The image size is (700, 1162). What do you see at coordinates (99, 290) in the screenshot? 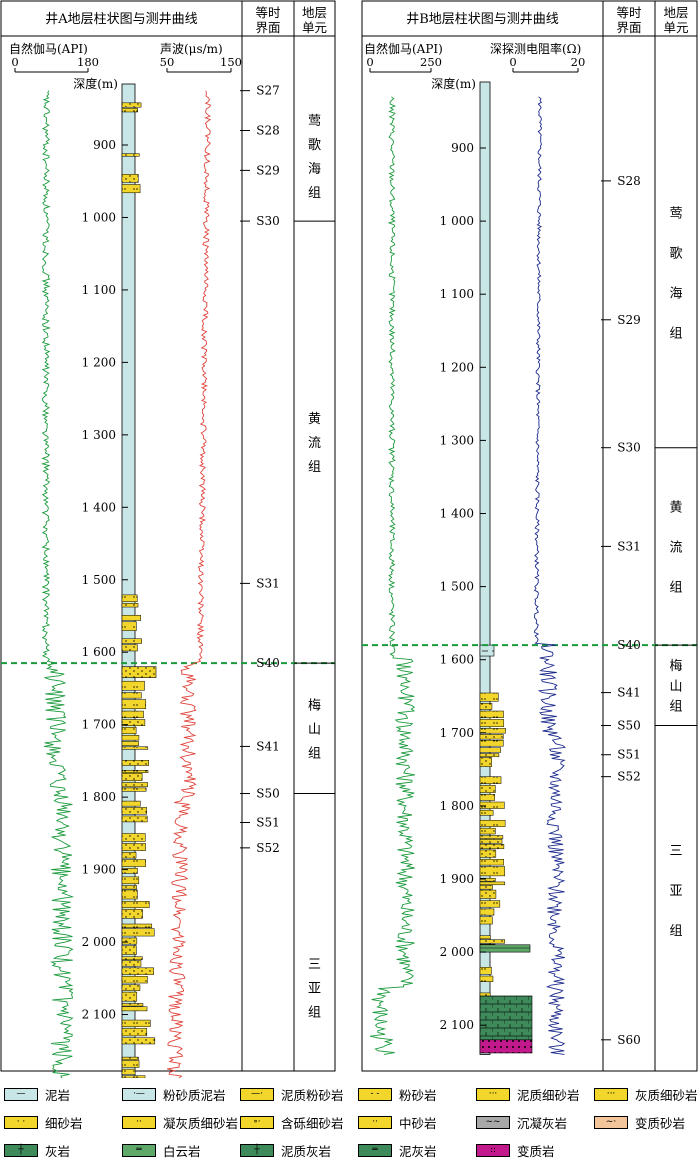
I see `depth-tick-label: 1 100` at bounding box center [99, 290].